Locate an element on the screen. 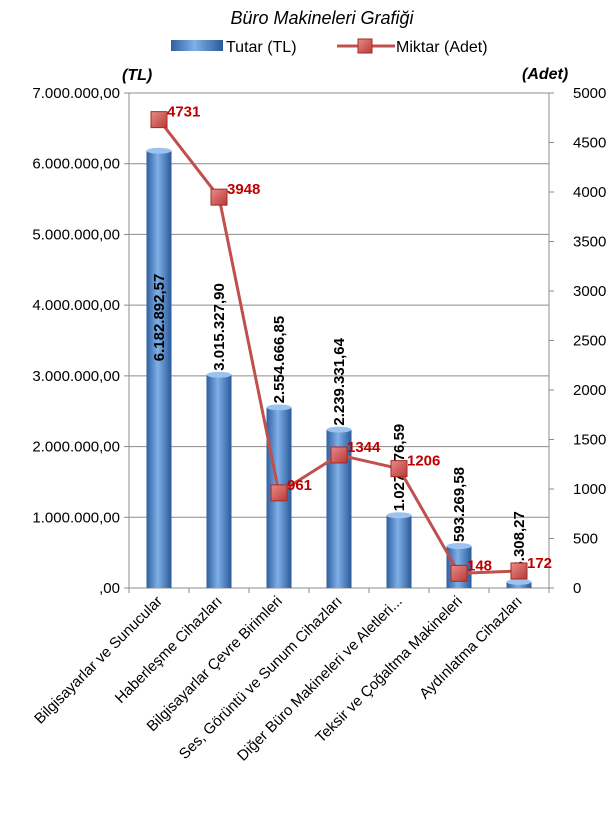 The height and width of the screenshot is (819, 616). bar-data-label: 593.269,58 is located at coordinates (459, 504).